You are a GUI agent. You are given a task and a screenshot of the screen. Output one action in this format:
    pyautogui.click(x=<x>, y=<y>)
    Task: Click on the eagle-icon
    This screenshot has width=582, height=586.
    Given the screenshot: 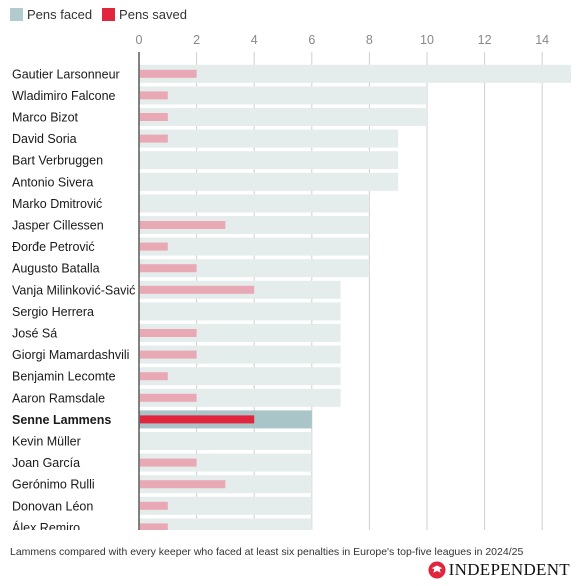 What is the action you would take?
    pyautogui.click(x=437, y=570)
    